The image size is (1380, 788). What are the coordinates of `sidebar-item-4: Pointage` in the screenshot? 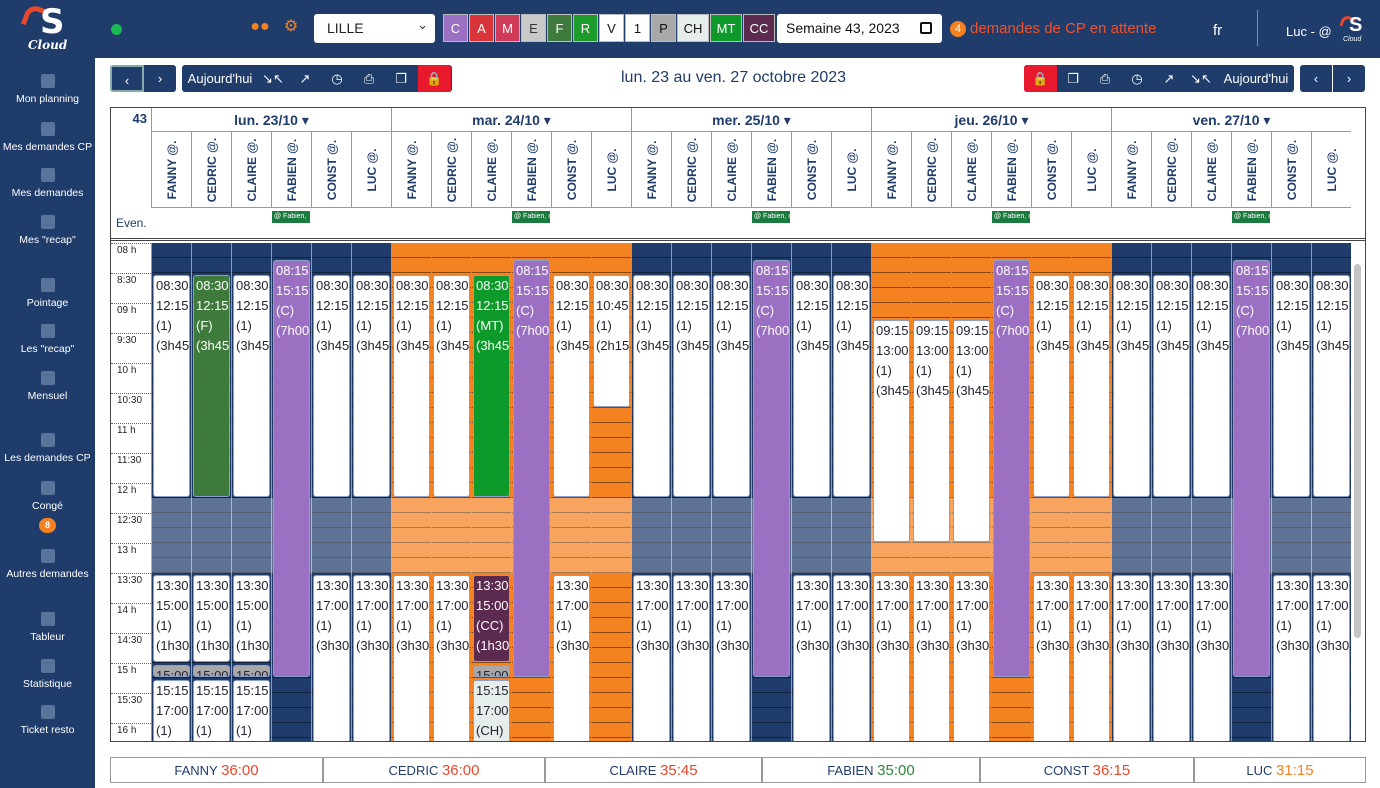 It's located at (47, 293).